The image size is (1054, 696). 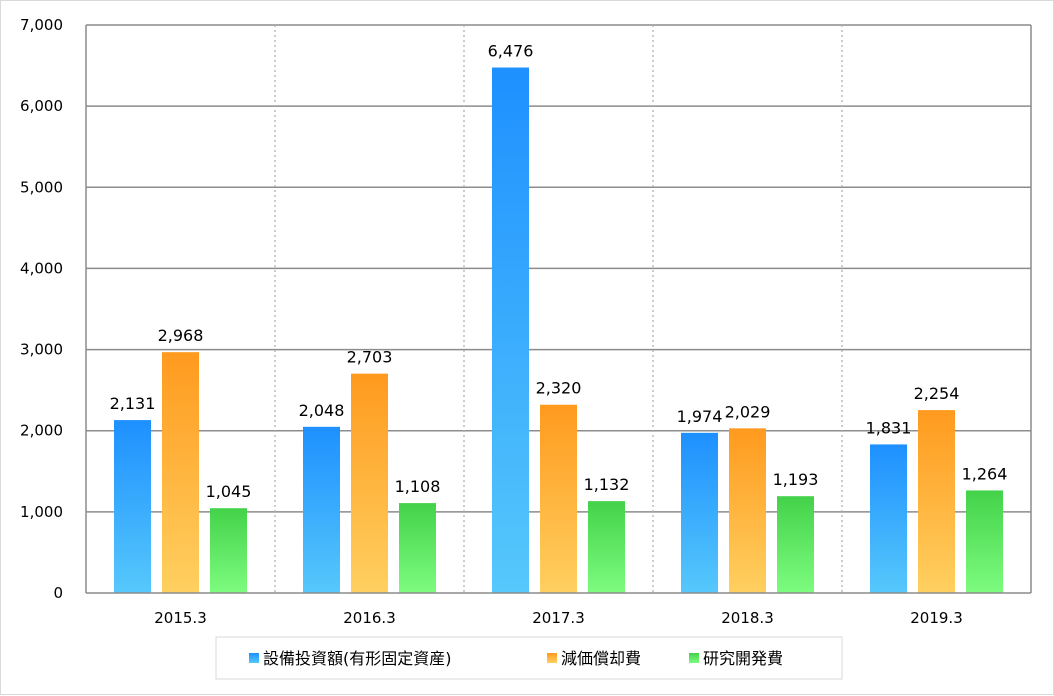 I want to click on data-label: 1,193, so click(x=796, y=479).